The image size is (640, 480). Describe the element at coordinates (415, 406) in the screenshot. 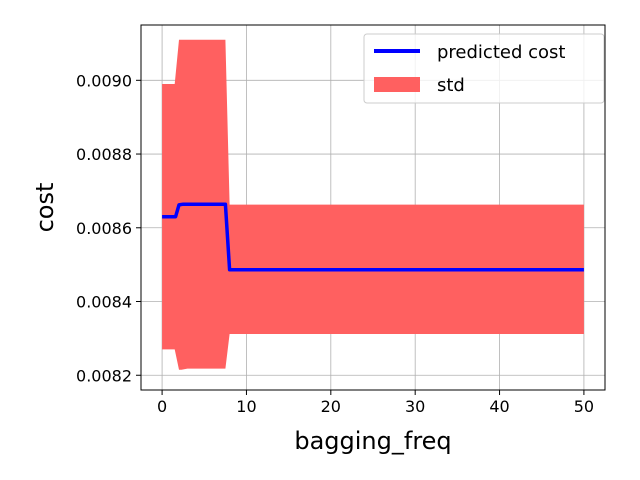

I see `x-tick-label: 30` at that location.